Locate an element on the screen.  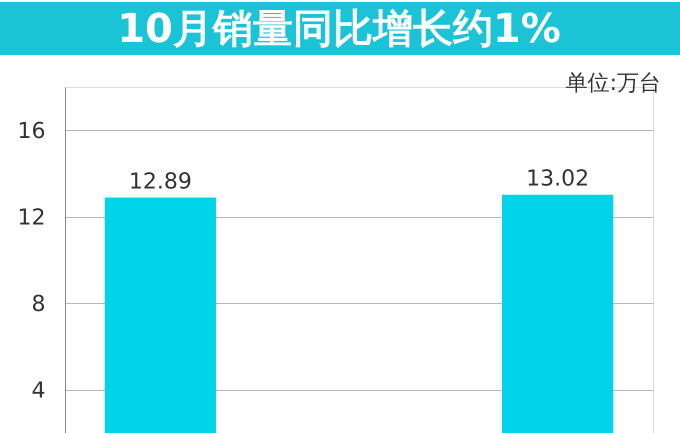
y-tick-label: 12 is located at coordinates (32, 217).